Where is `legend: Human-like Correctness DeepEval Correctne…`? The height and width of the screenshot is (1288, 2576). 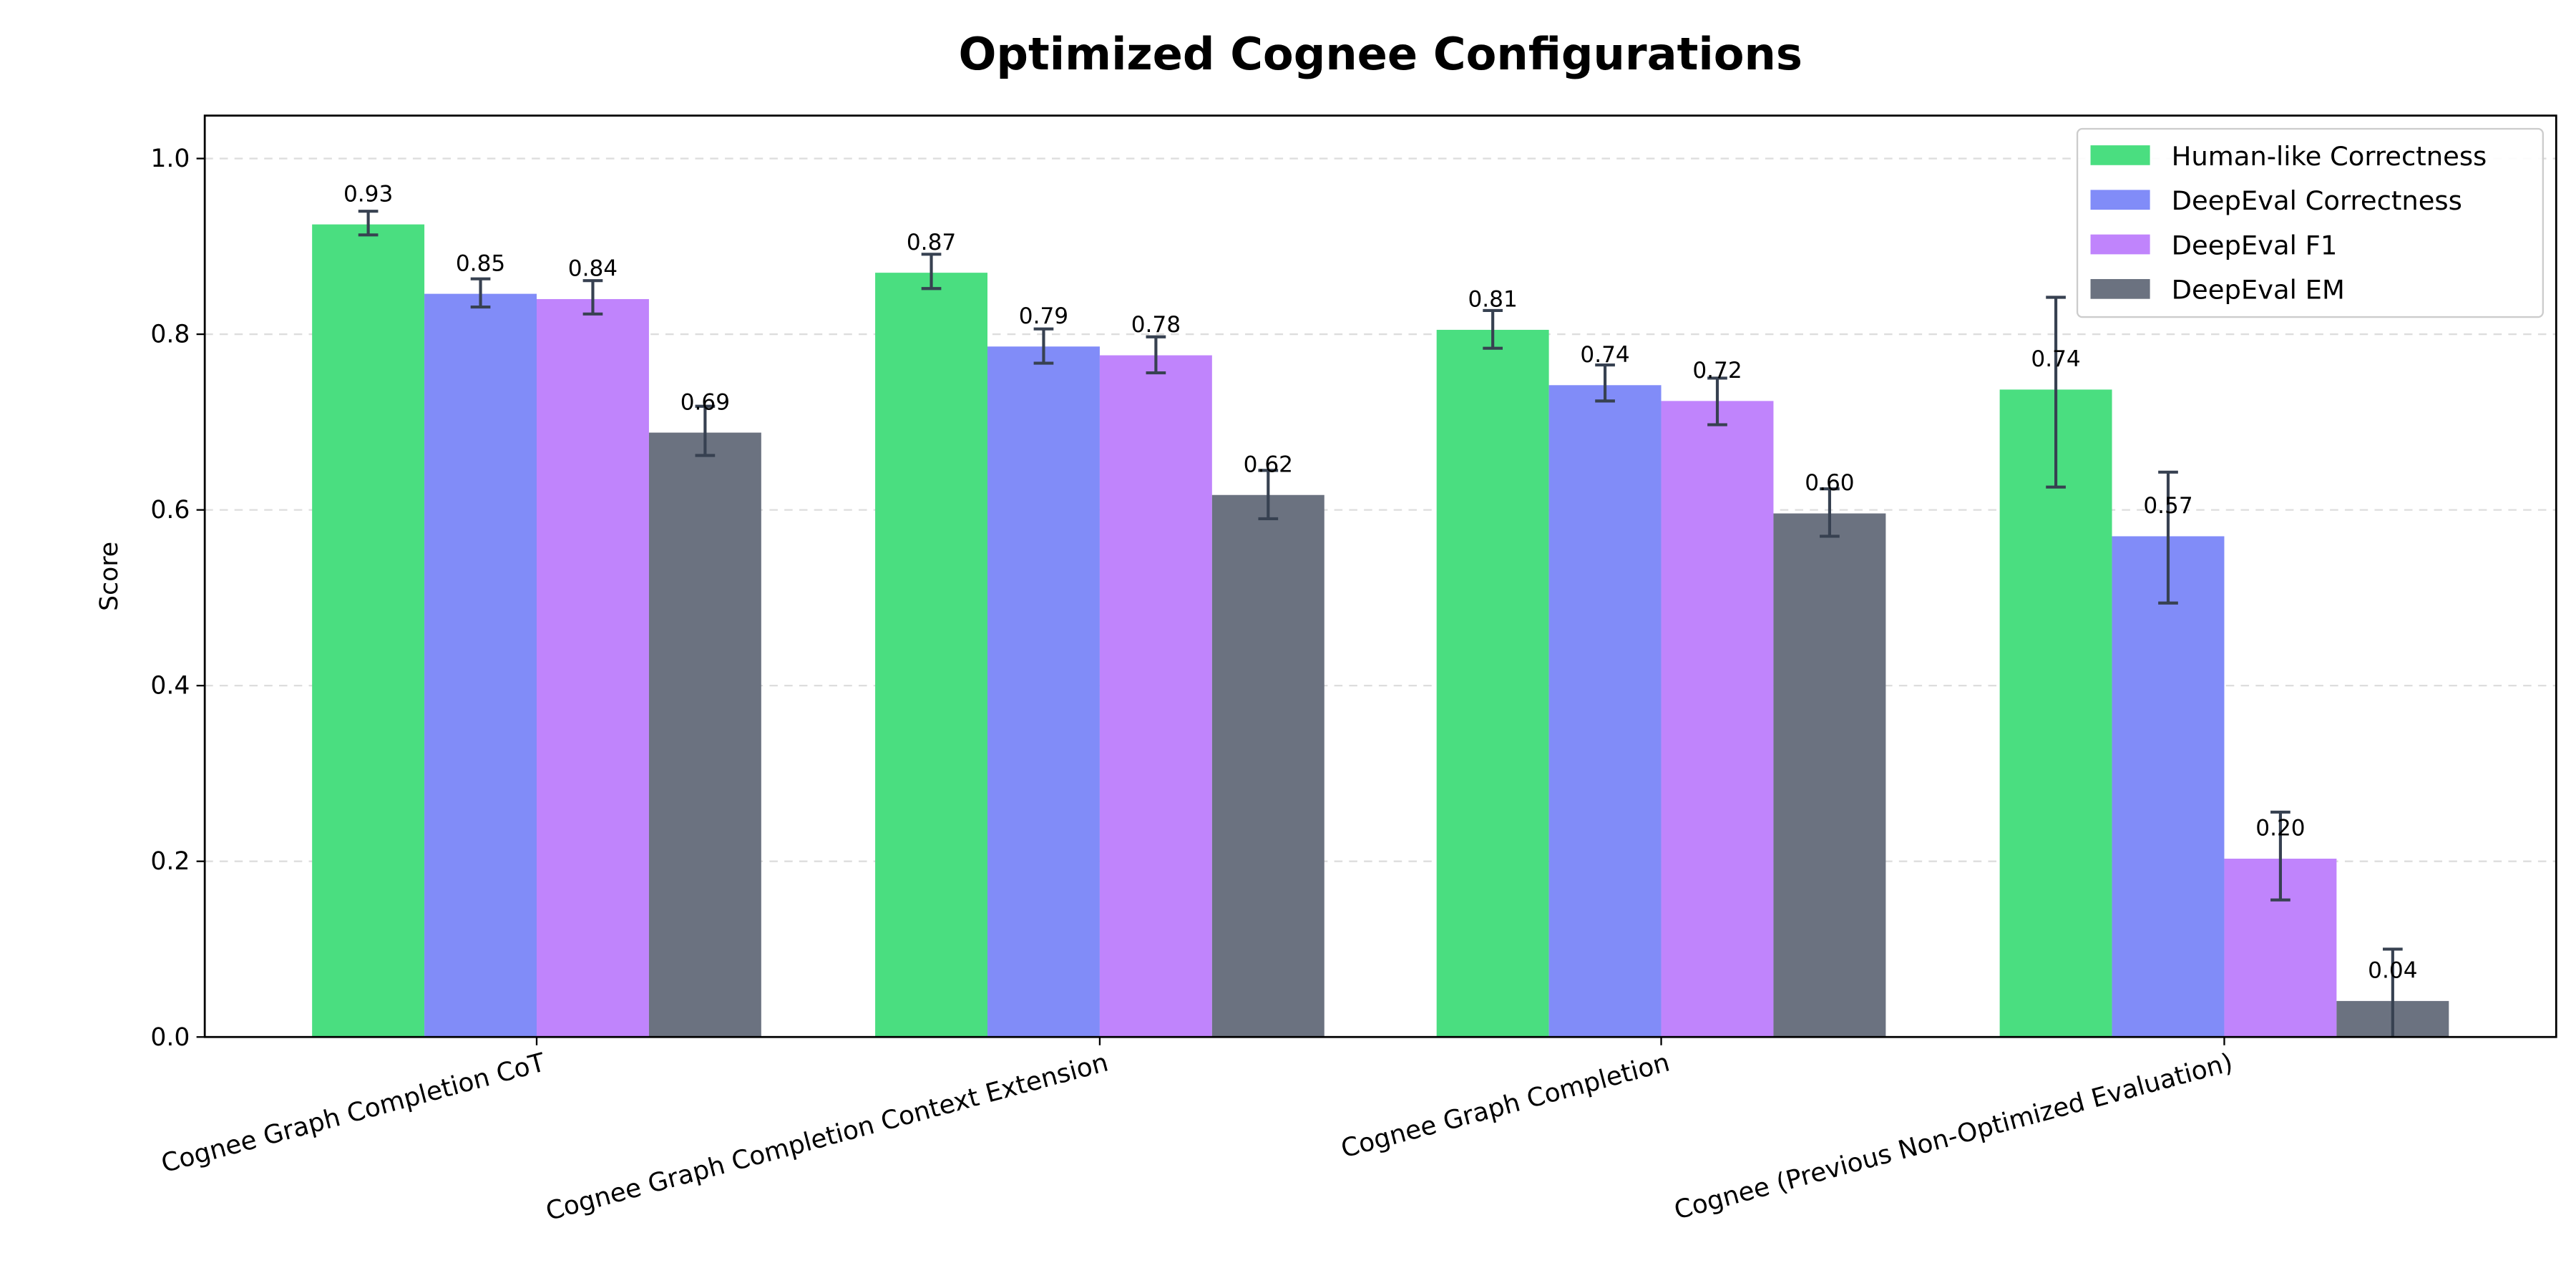 legend: Human-like Correctness DeepEval Correctne… is located at coordinates (2310, 222).